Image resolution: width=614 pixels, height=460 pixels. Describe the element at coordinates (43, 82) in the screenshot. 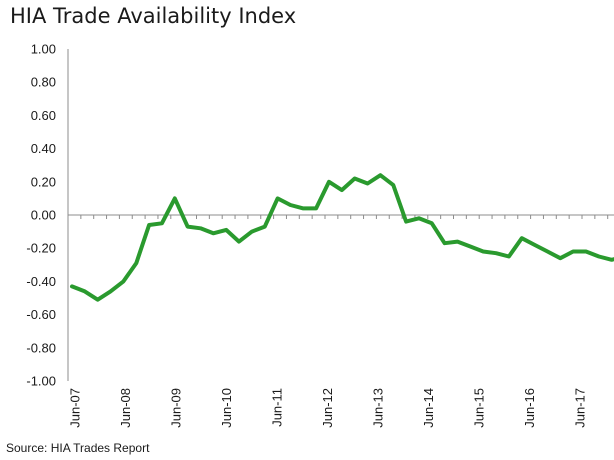

I see `y-tick-label: 0.80` at that location.